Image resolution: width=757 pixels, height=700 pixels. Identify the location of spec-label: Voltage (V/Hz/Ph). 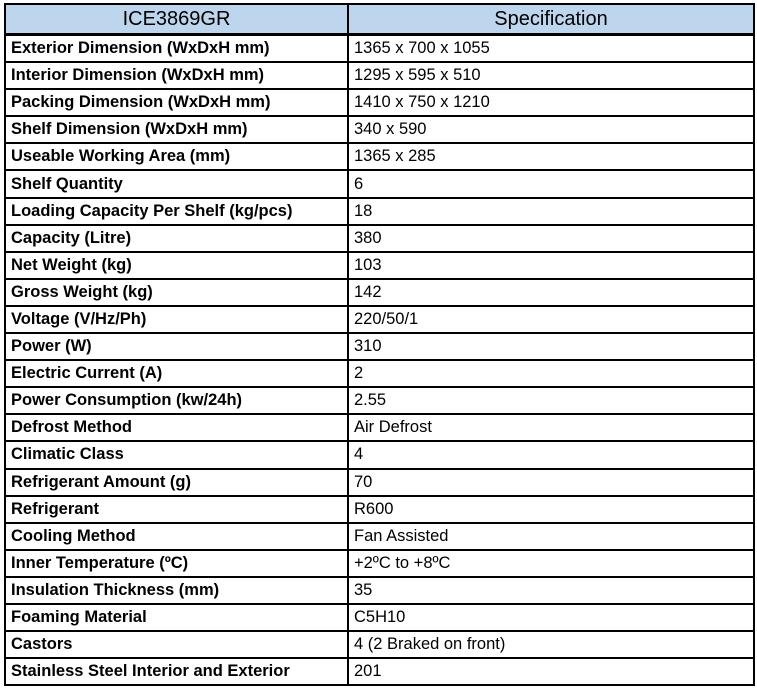
(176, 319).